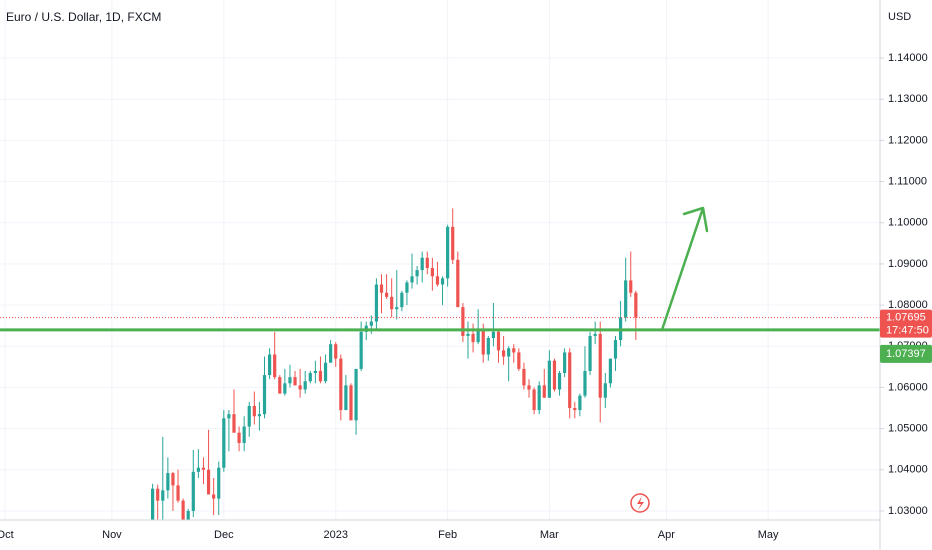  I want to click on support-label: 1.07397, so click(906, 354).